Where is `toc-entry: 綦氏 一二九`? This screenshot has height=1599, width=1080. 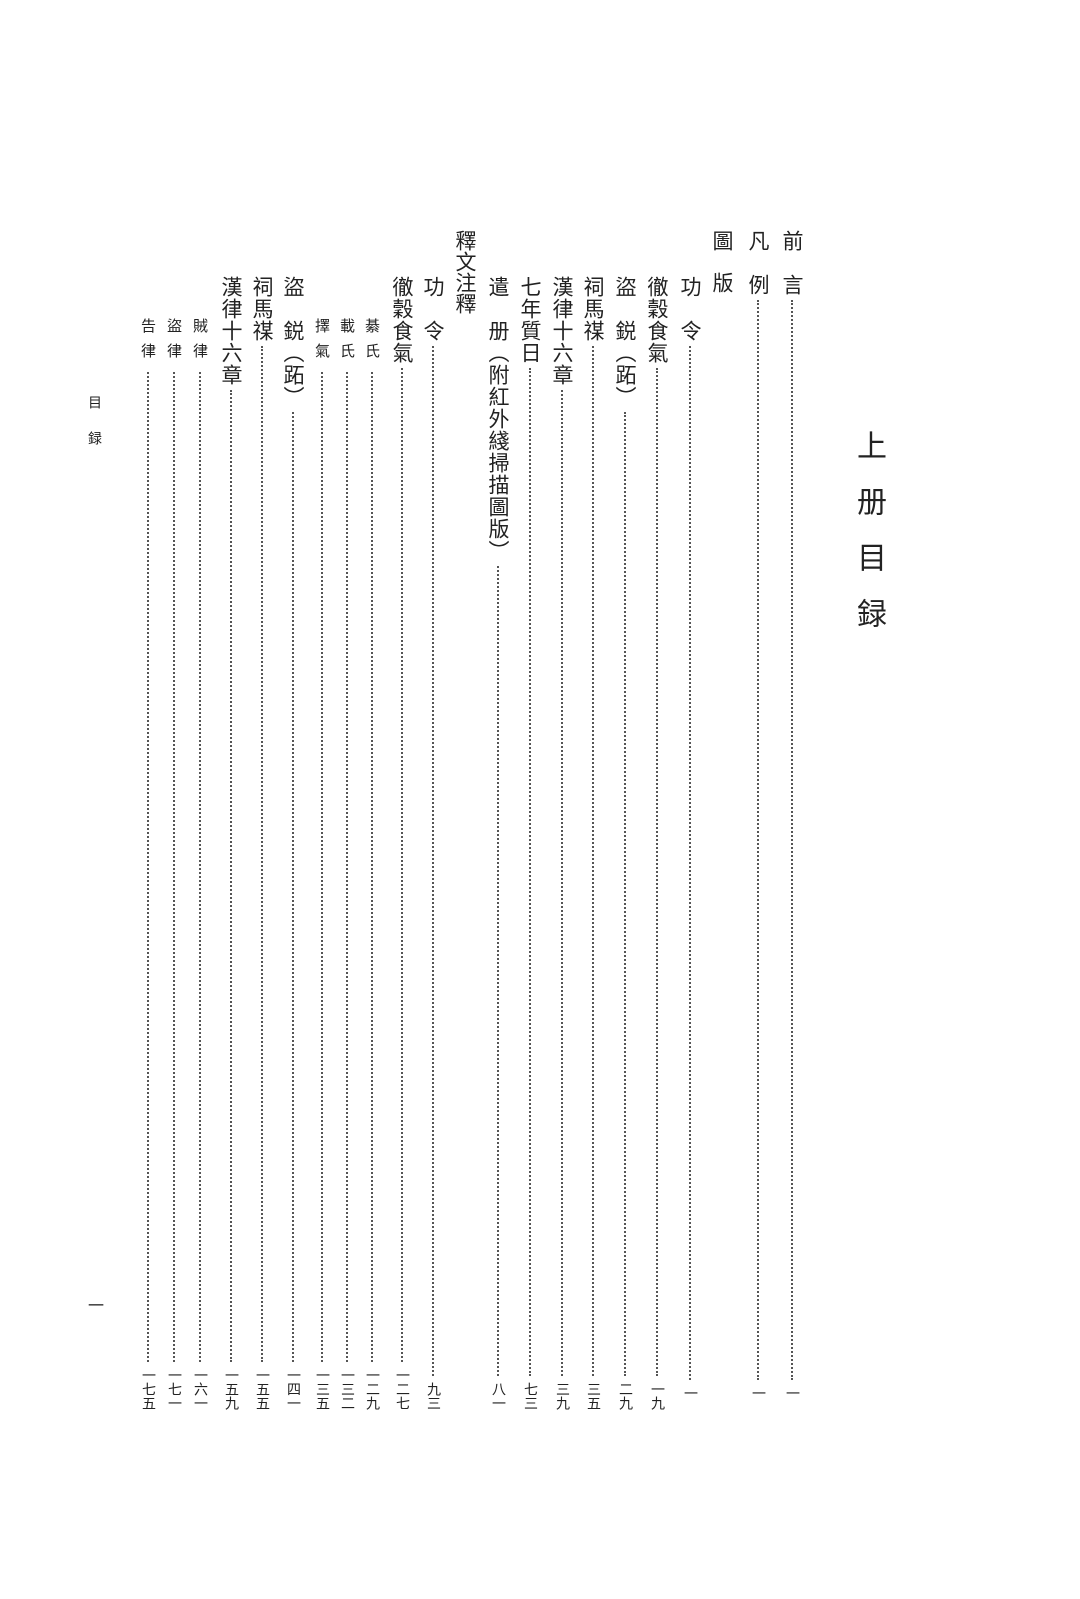
toc-entry: 綦氏 一二九 is located at coordinates (372, 864).